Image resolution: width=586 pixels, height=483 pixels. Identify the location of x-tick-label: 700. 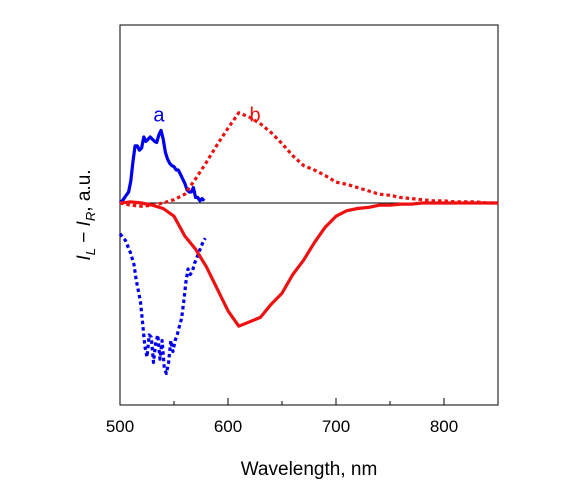
(336, 426).